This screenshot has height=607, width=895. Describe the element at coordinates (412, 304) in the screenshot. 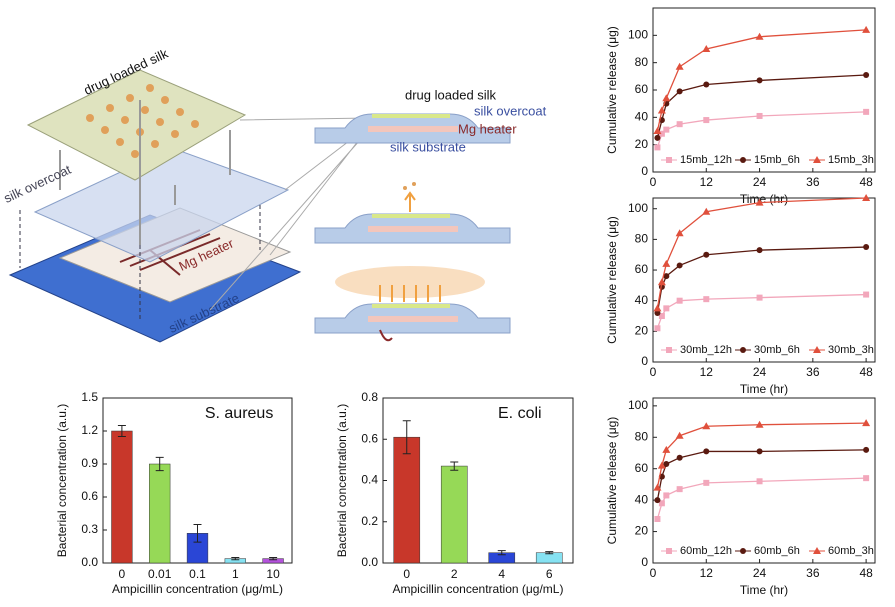

I see `cross-section` at that location.